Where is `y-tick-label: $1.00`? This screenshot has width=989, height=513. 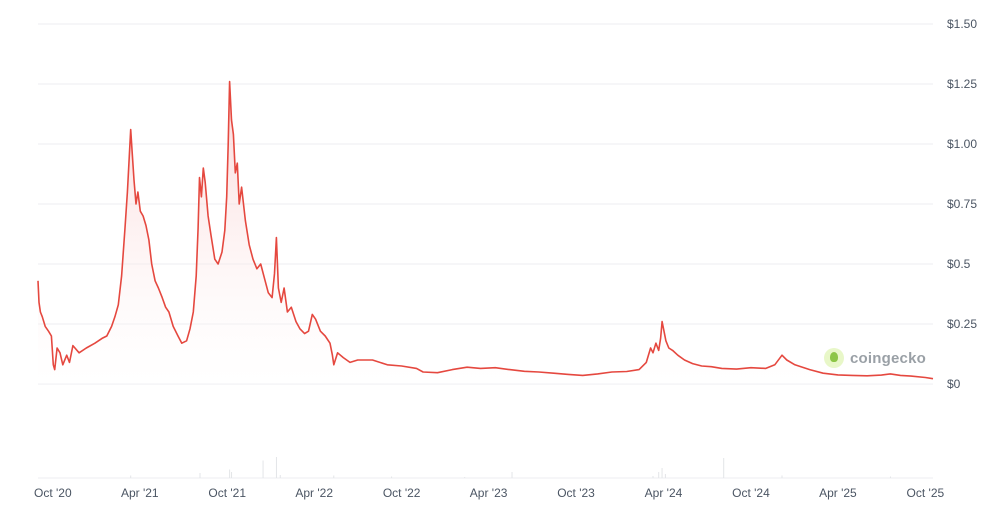
y-tick-label: $1.00 is located at coordinates (962, 144).